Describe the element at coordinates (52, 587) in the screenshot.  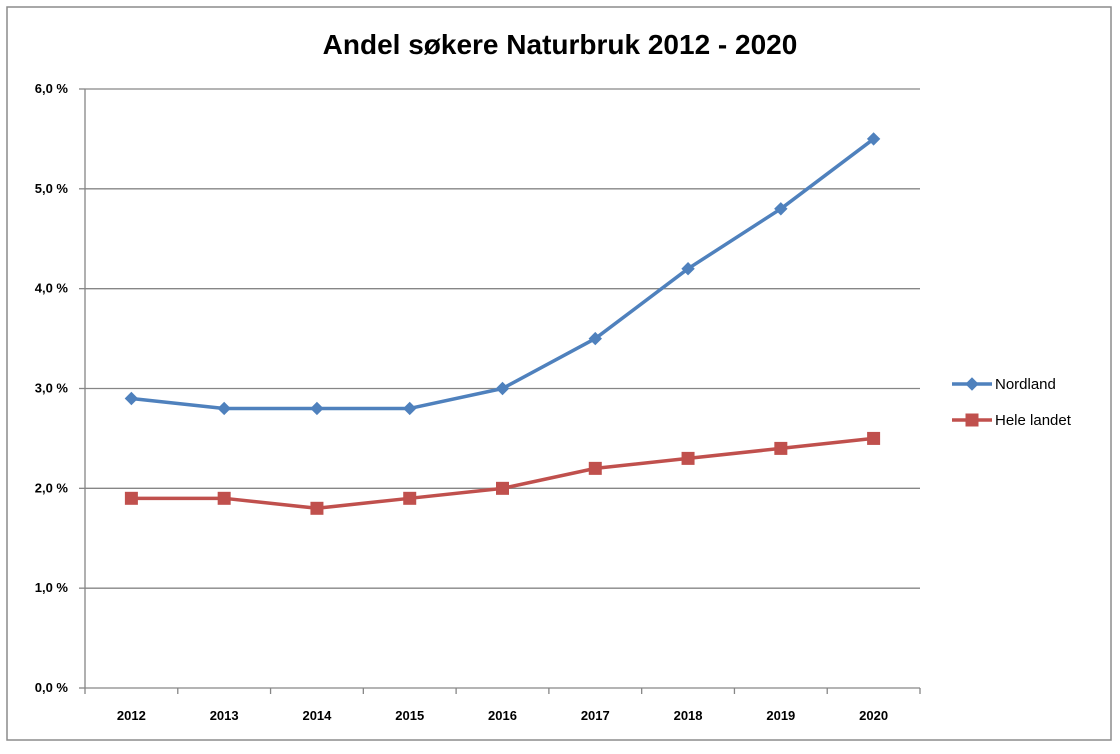
I see `y-tick-label: 1,0 %` at that location.